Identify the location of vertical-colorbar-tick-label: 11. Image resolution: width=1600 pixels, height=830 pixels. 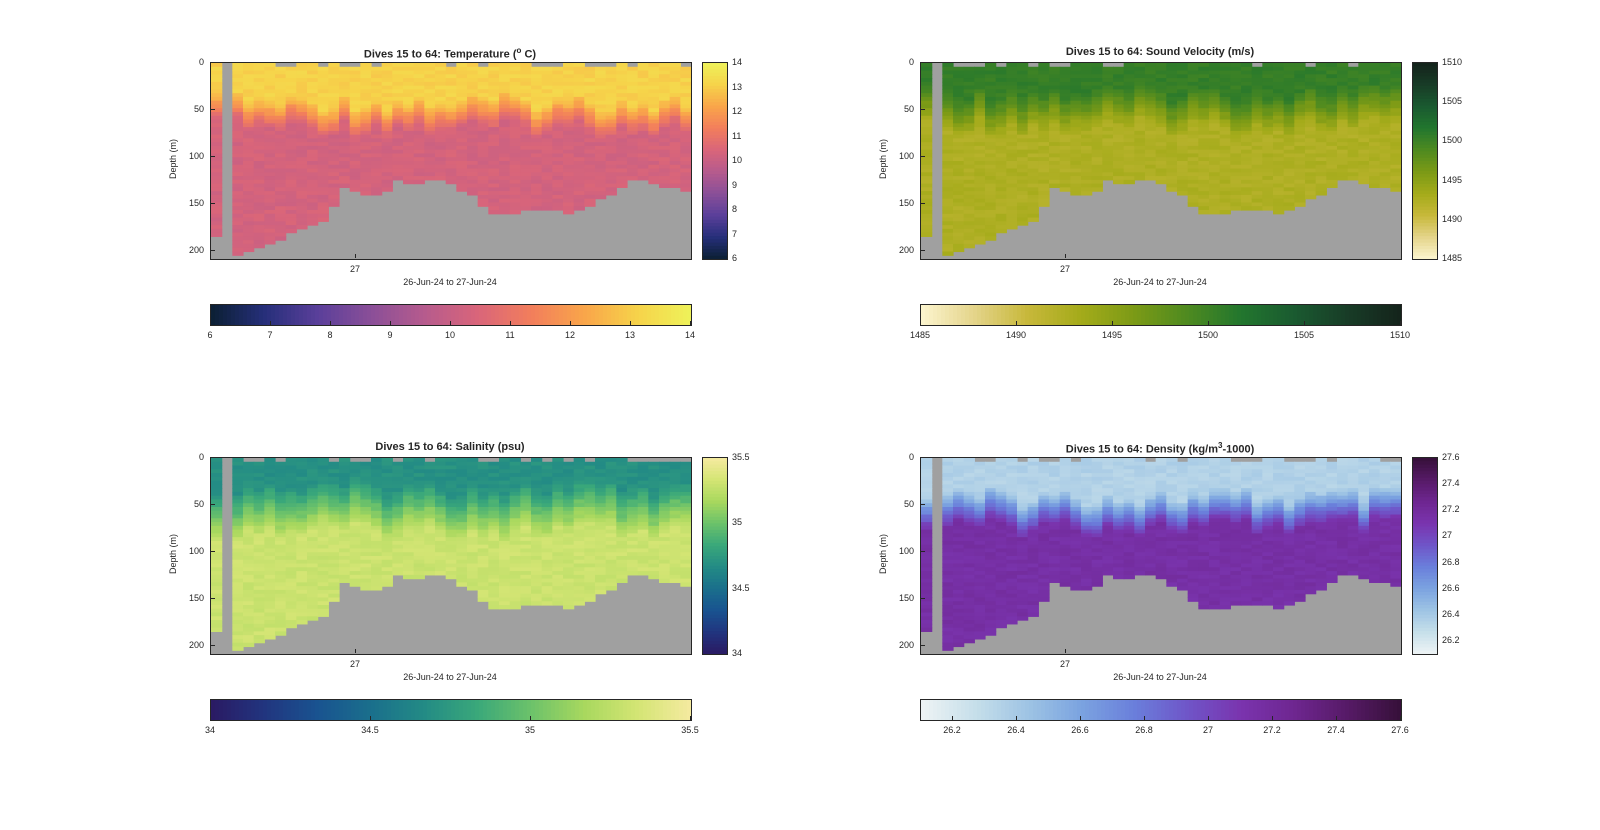
(737, 135).